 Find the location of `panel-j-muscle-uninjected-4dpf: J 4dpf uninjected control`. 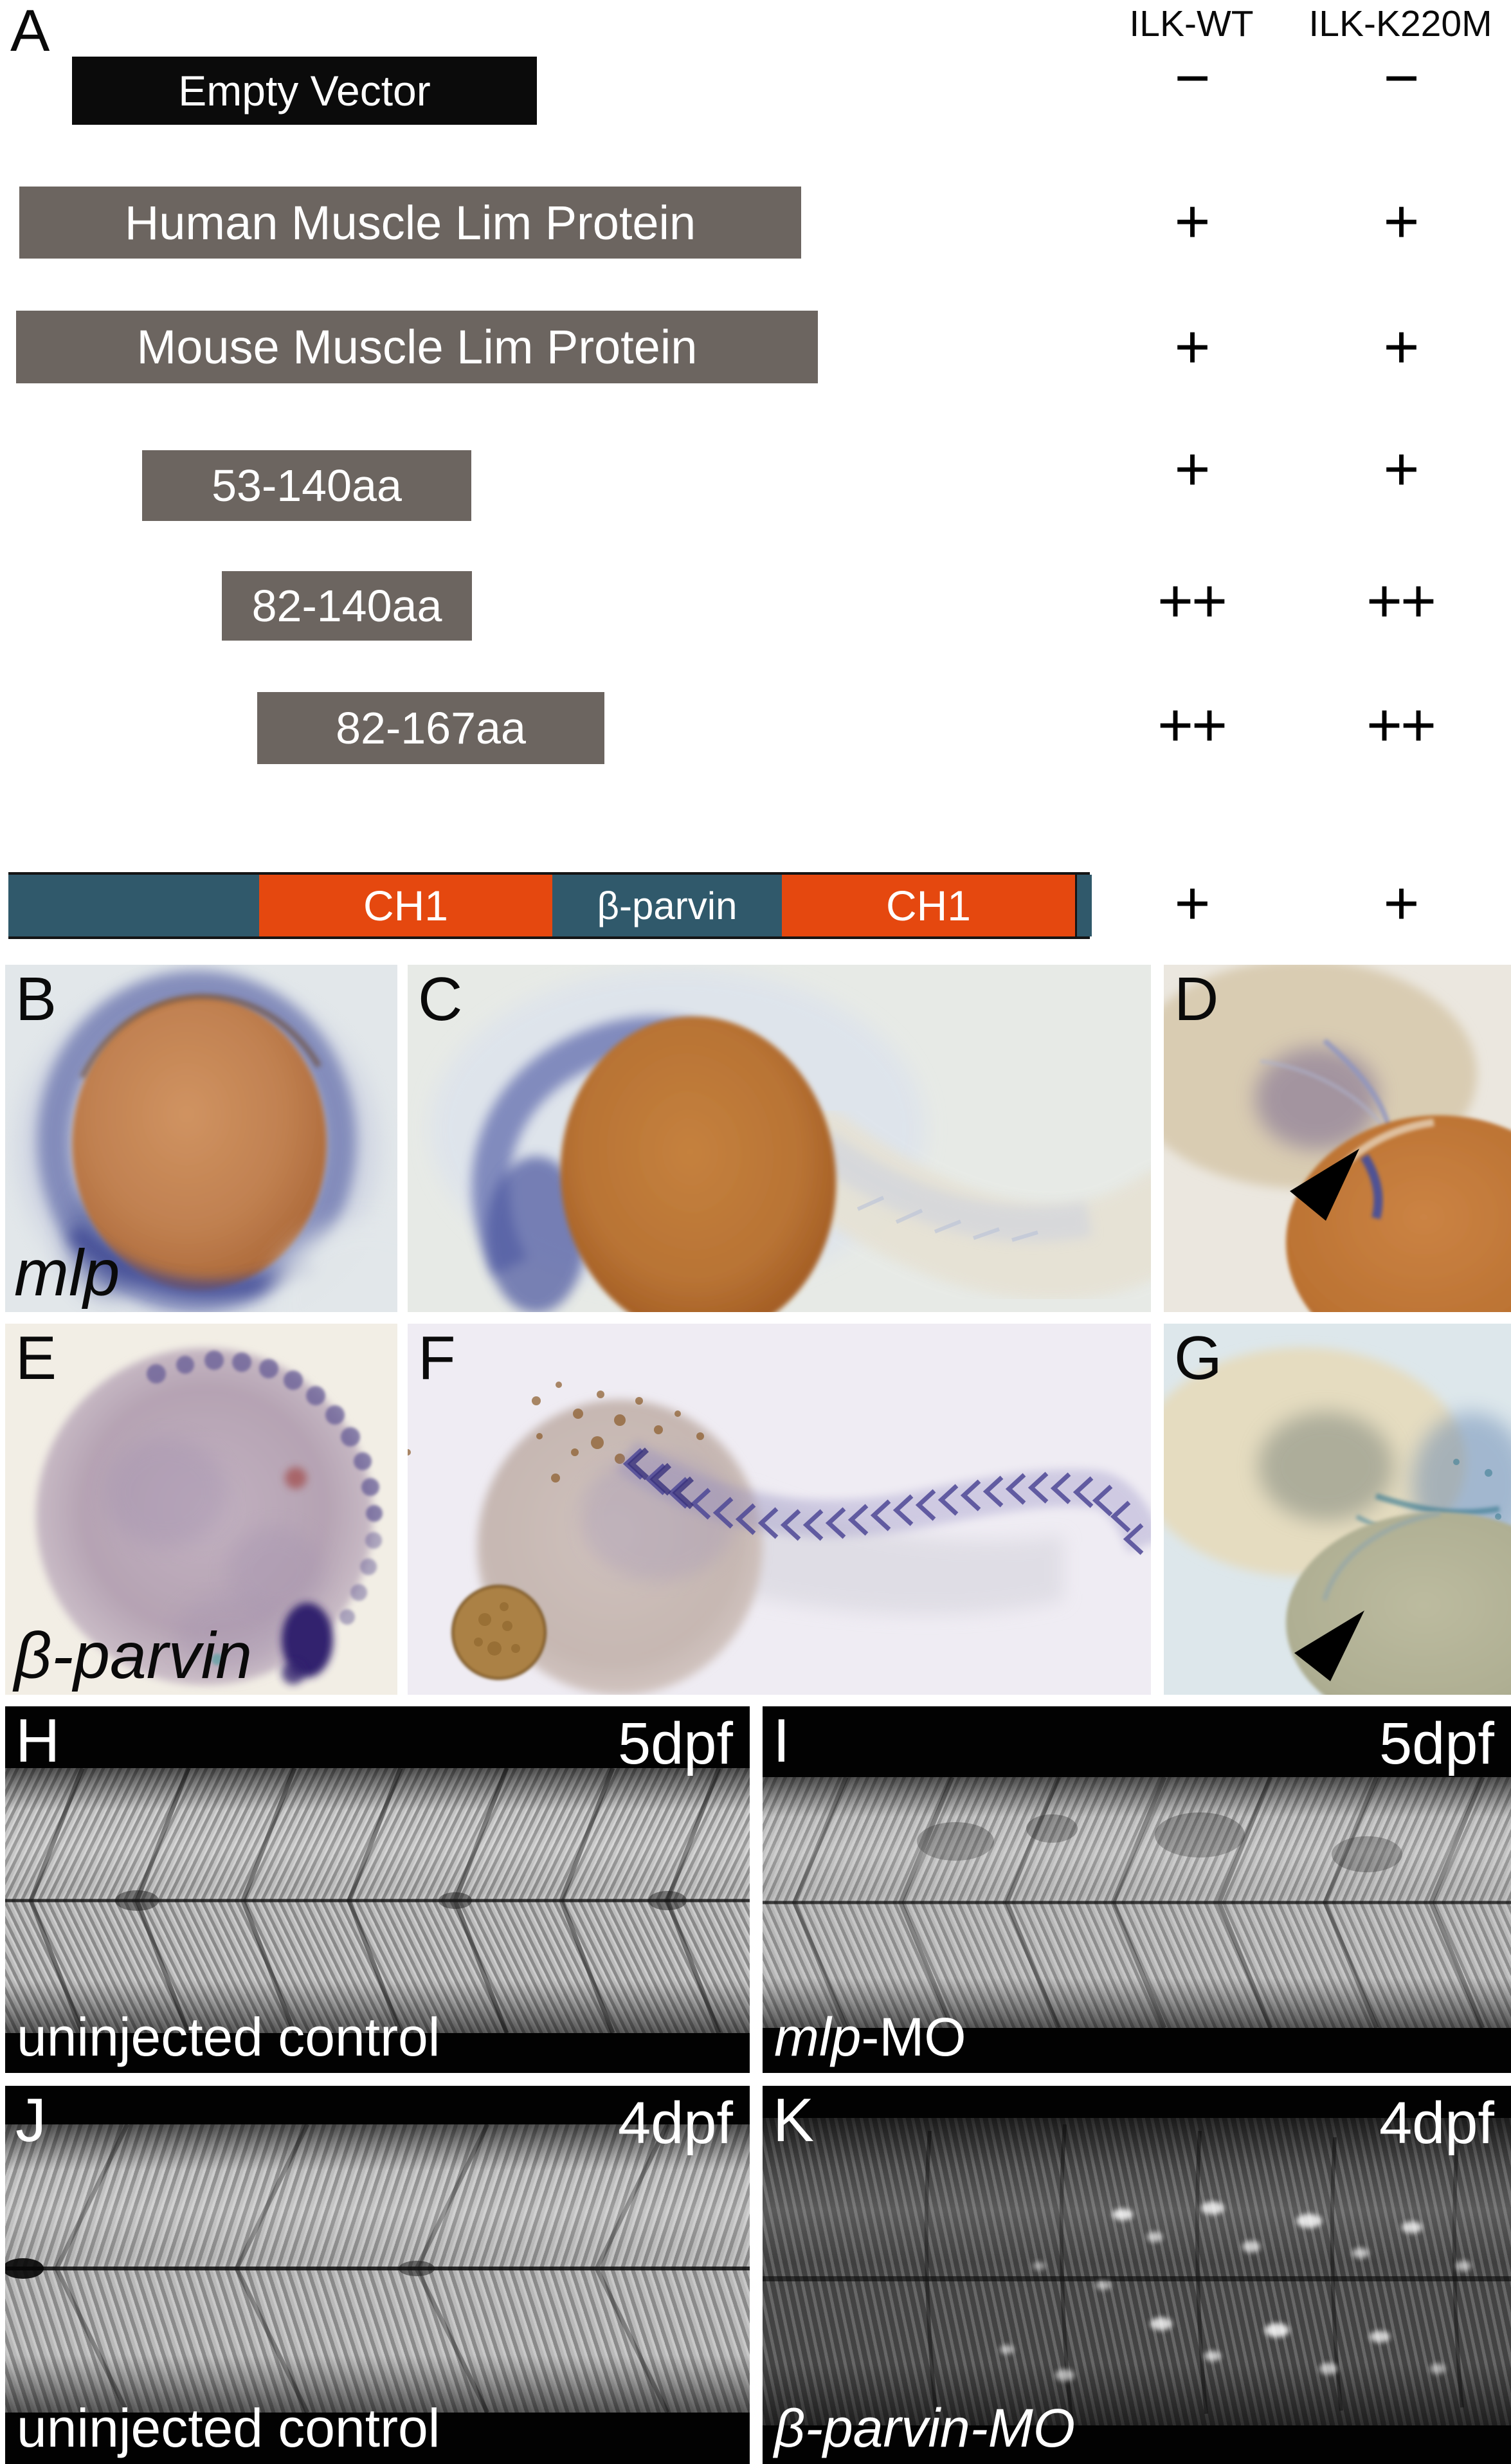

panel-j-muscle-uninjected-4dpf: J 4dpf uninjected control is located at coordinates (377, 2275).